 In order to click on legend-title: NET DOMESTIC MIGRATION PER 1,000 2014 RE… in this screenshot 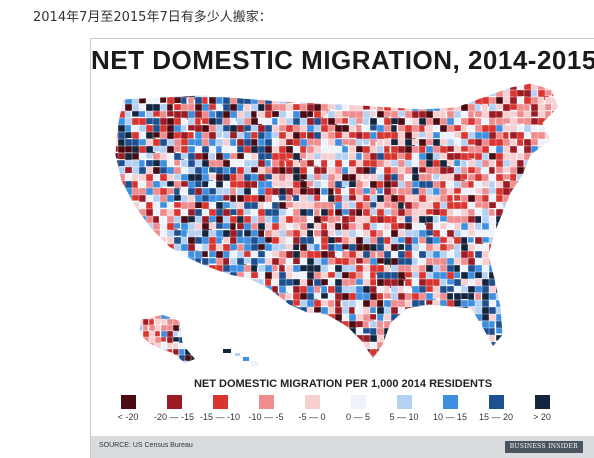, I will do `click(343, 384)`.